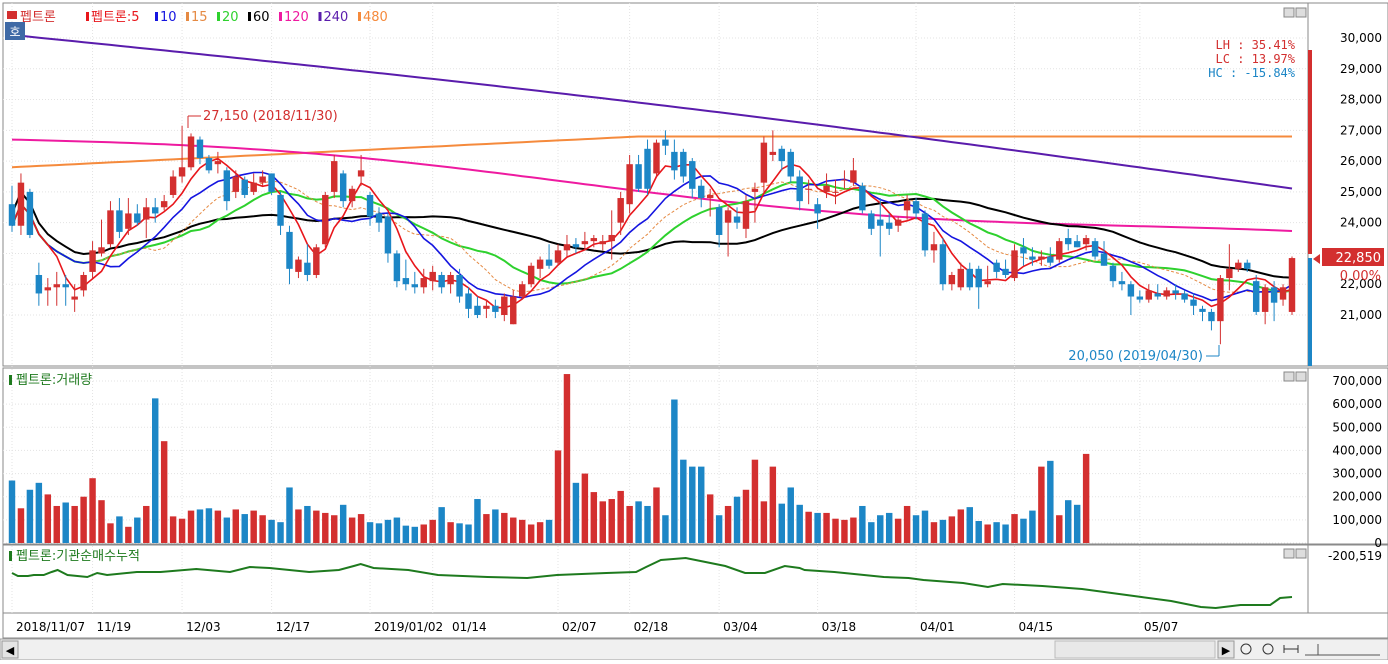 Image resolution: width=1388 pixels, height=664 pixels. What do you see at coordinates (10, 649) in the screenshot?
I see `scroll-left-button` at bounding box center [10, 649].